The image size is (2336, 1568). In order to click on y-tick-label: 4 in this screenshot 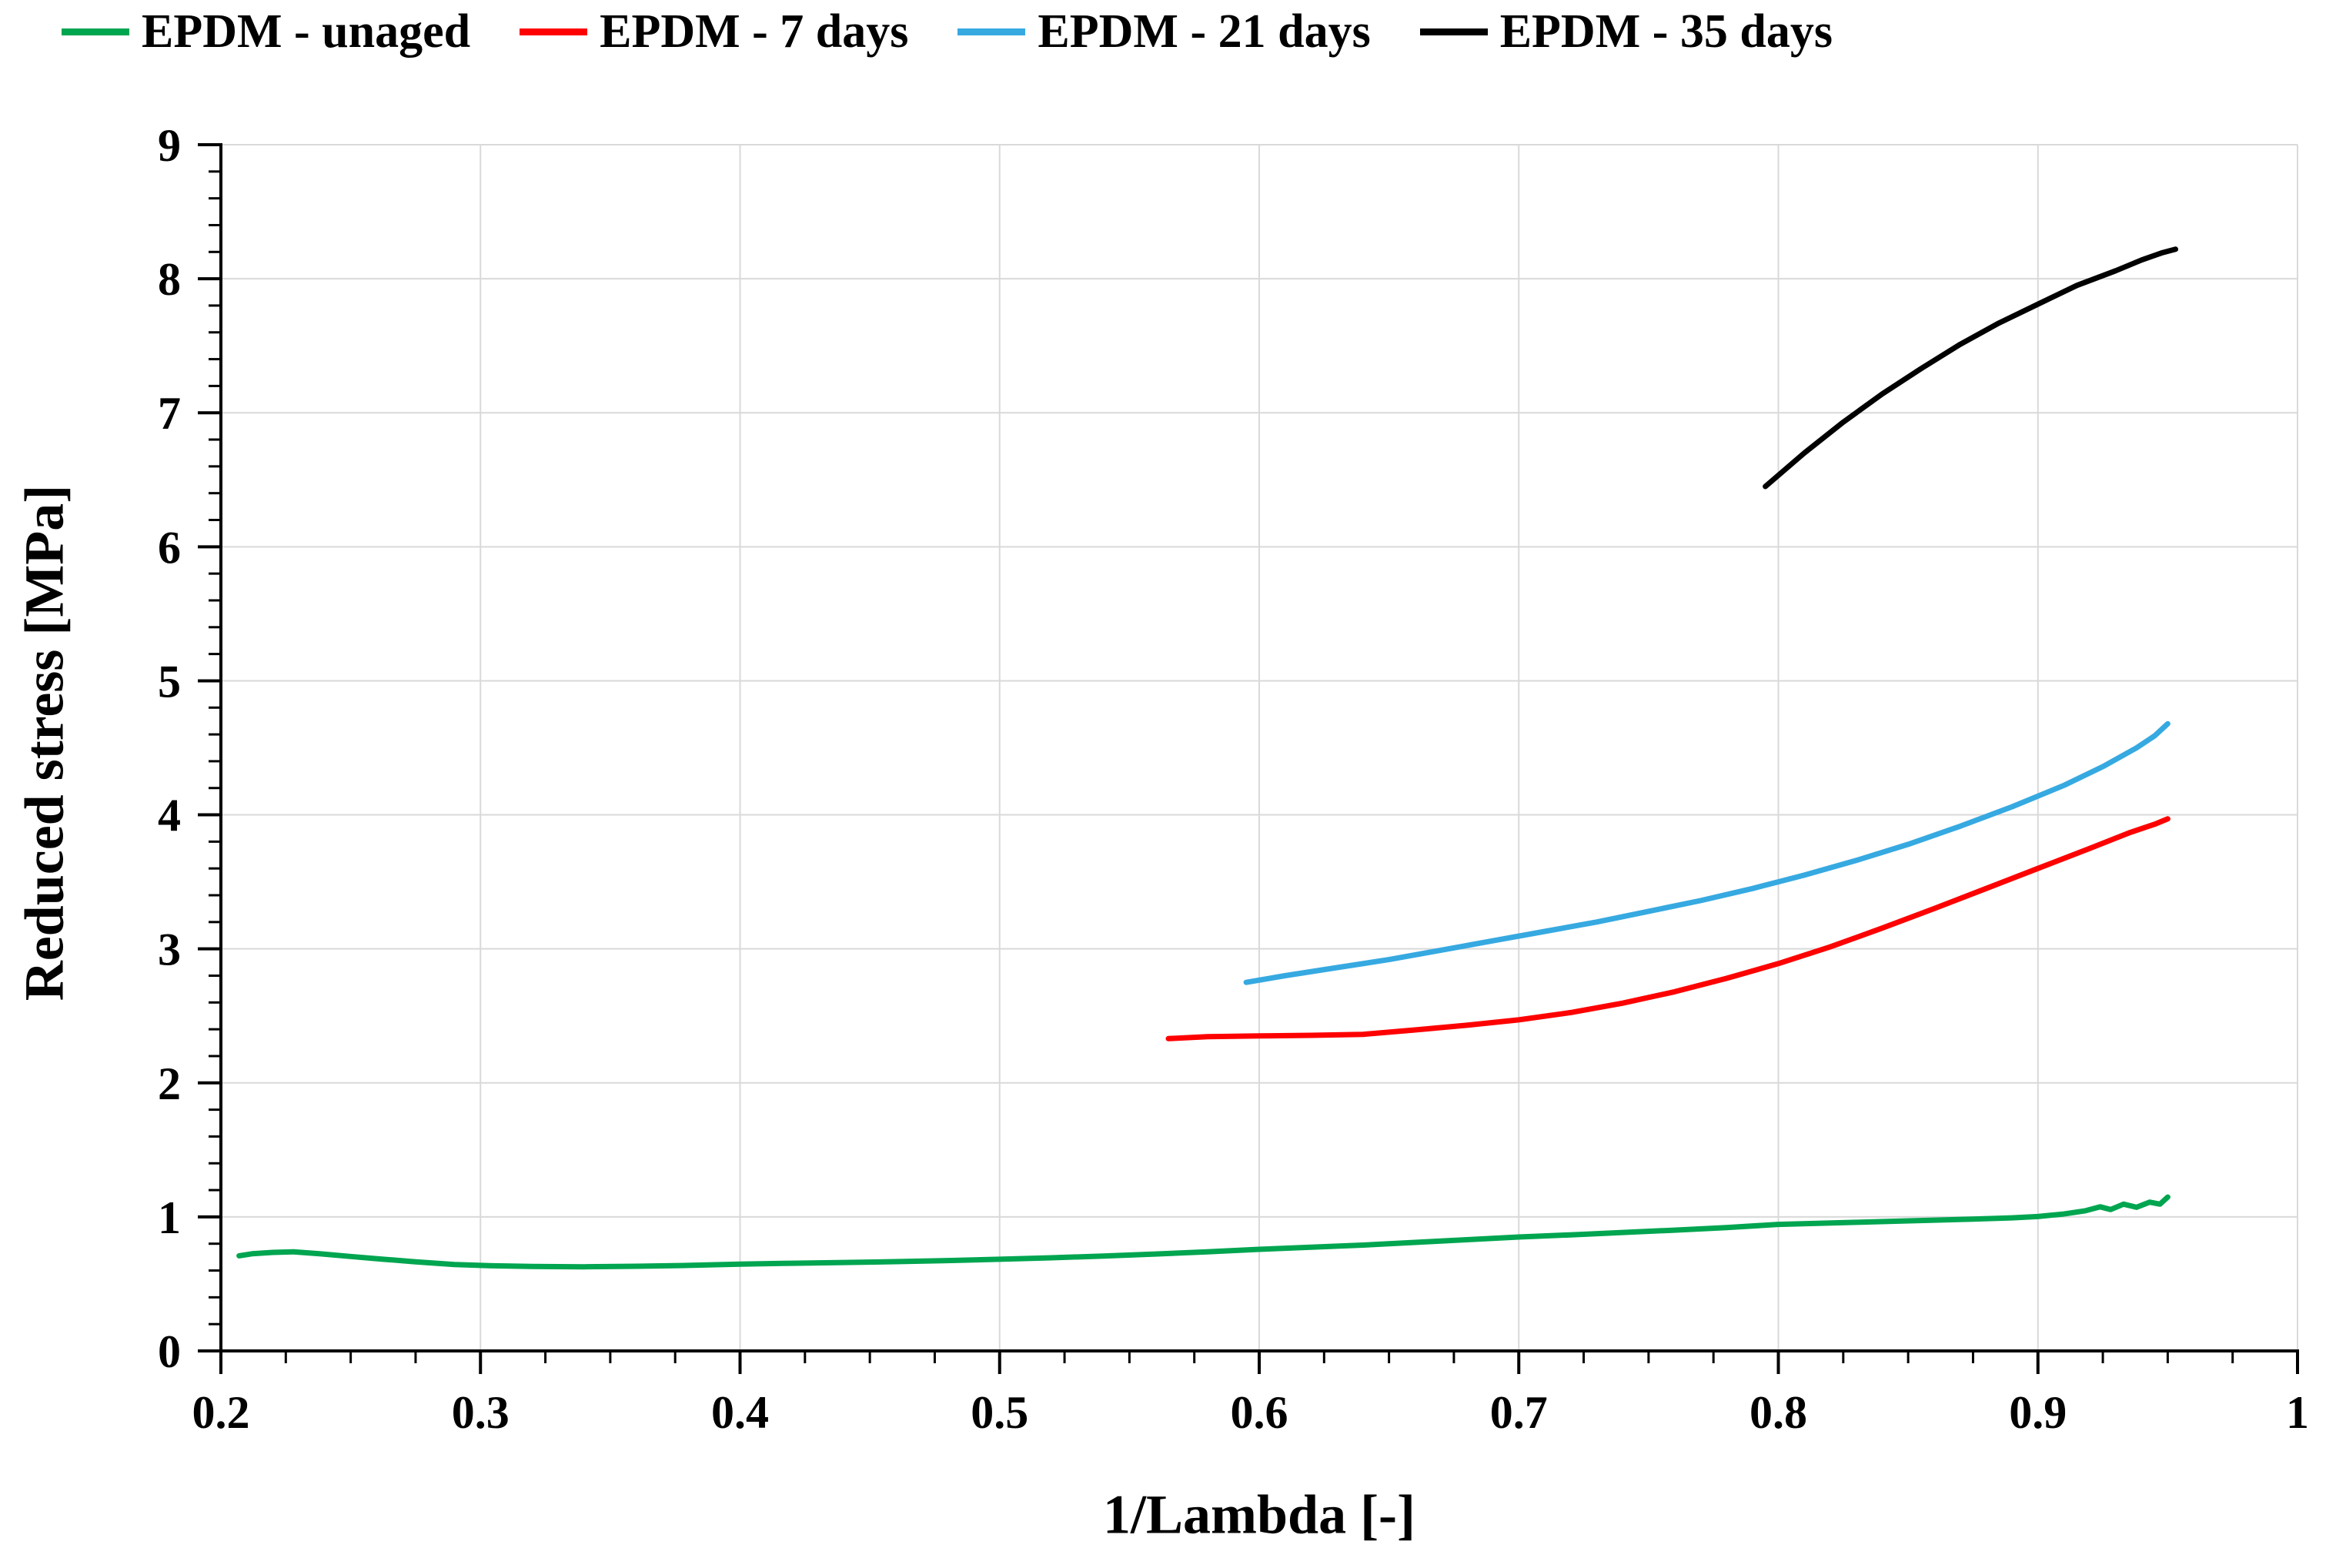, I will do `click(169, 816)`.